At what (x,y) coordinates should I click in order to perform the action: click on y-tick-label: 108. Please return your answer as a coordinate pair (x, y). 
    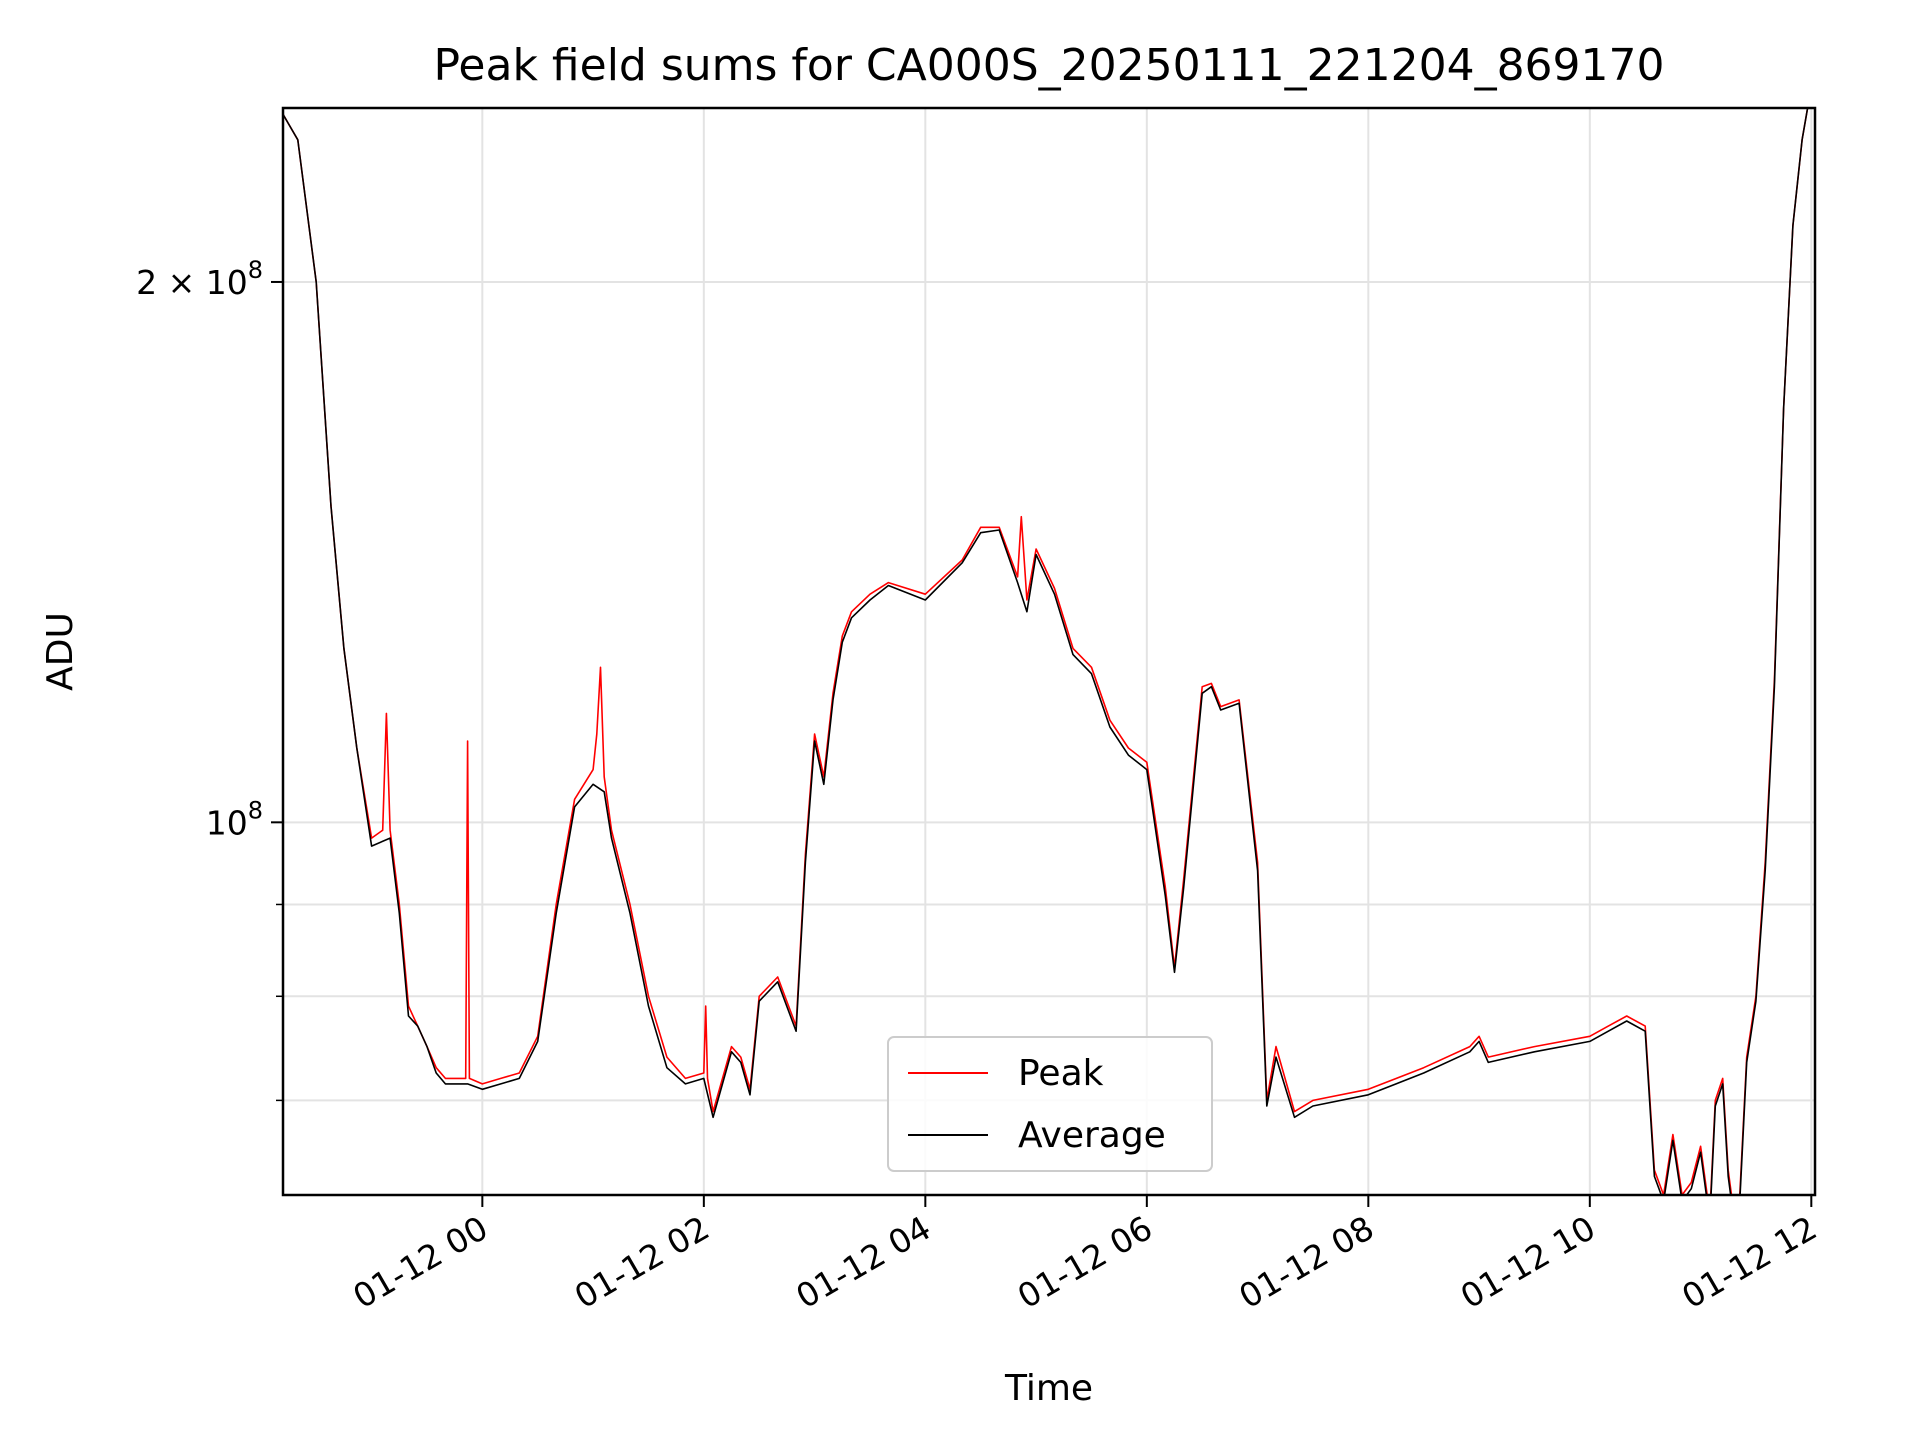
    Looking at the image, I should click on (234, 819).